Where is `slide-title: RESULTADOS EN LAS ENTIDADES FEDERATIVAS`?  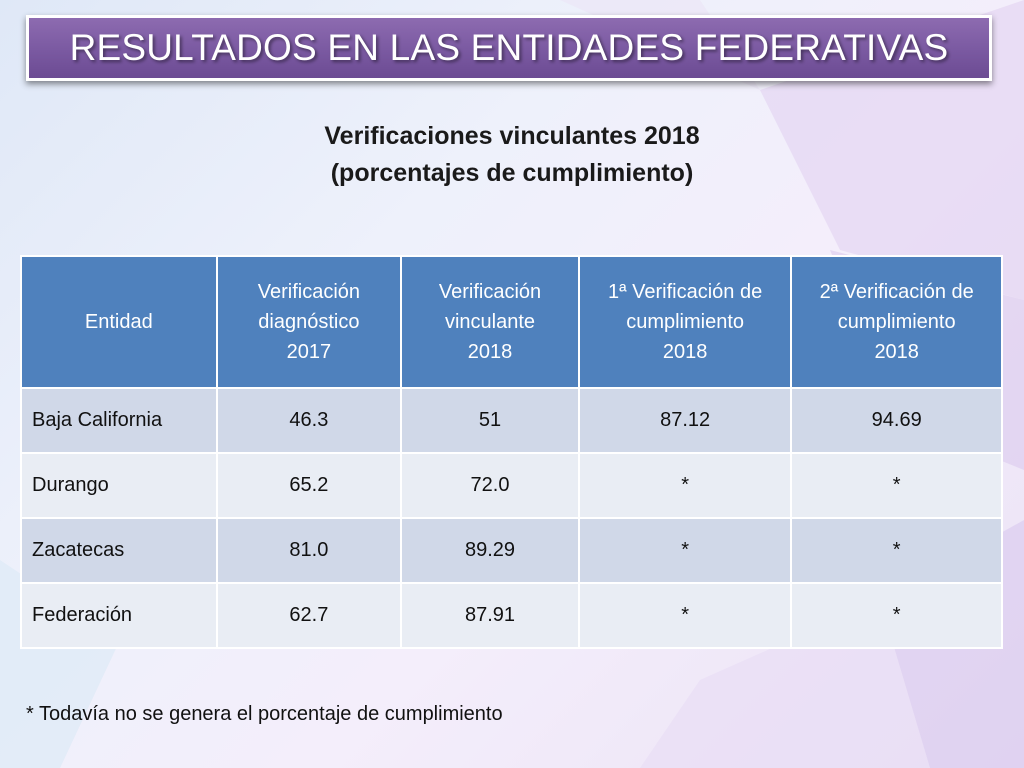 slide-title: RESULTADOS EN LAS ENTIDADES FEDERATIVAS is located at coordinates (509, 47).